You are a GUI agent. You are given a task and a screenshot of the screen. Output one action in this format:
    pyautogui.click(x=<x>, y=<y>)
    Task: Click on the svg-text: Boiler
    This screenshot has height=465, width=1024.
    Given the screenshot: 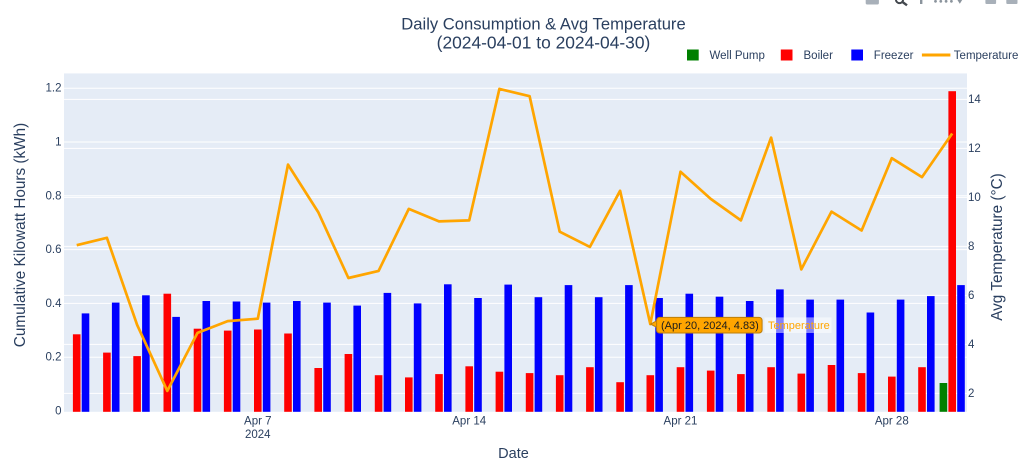 What is the action you would take?
    pyautogui.click(x=819, y=56)
    